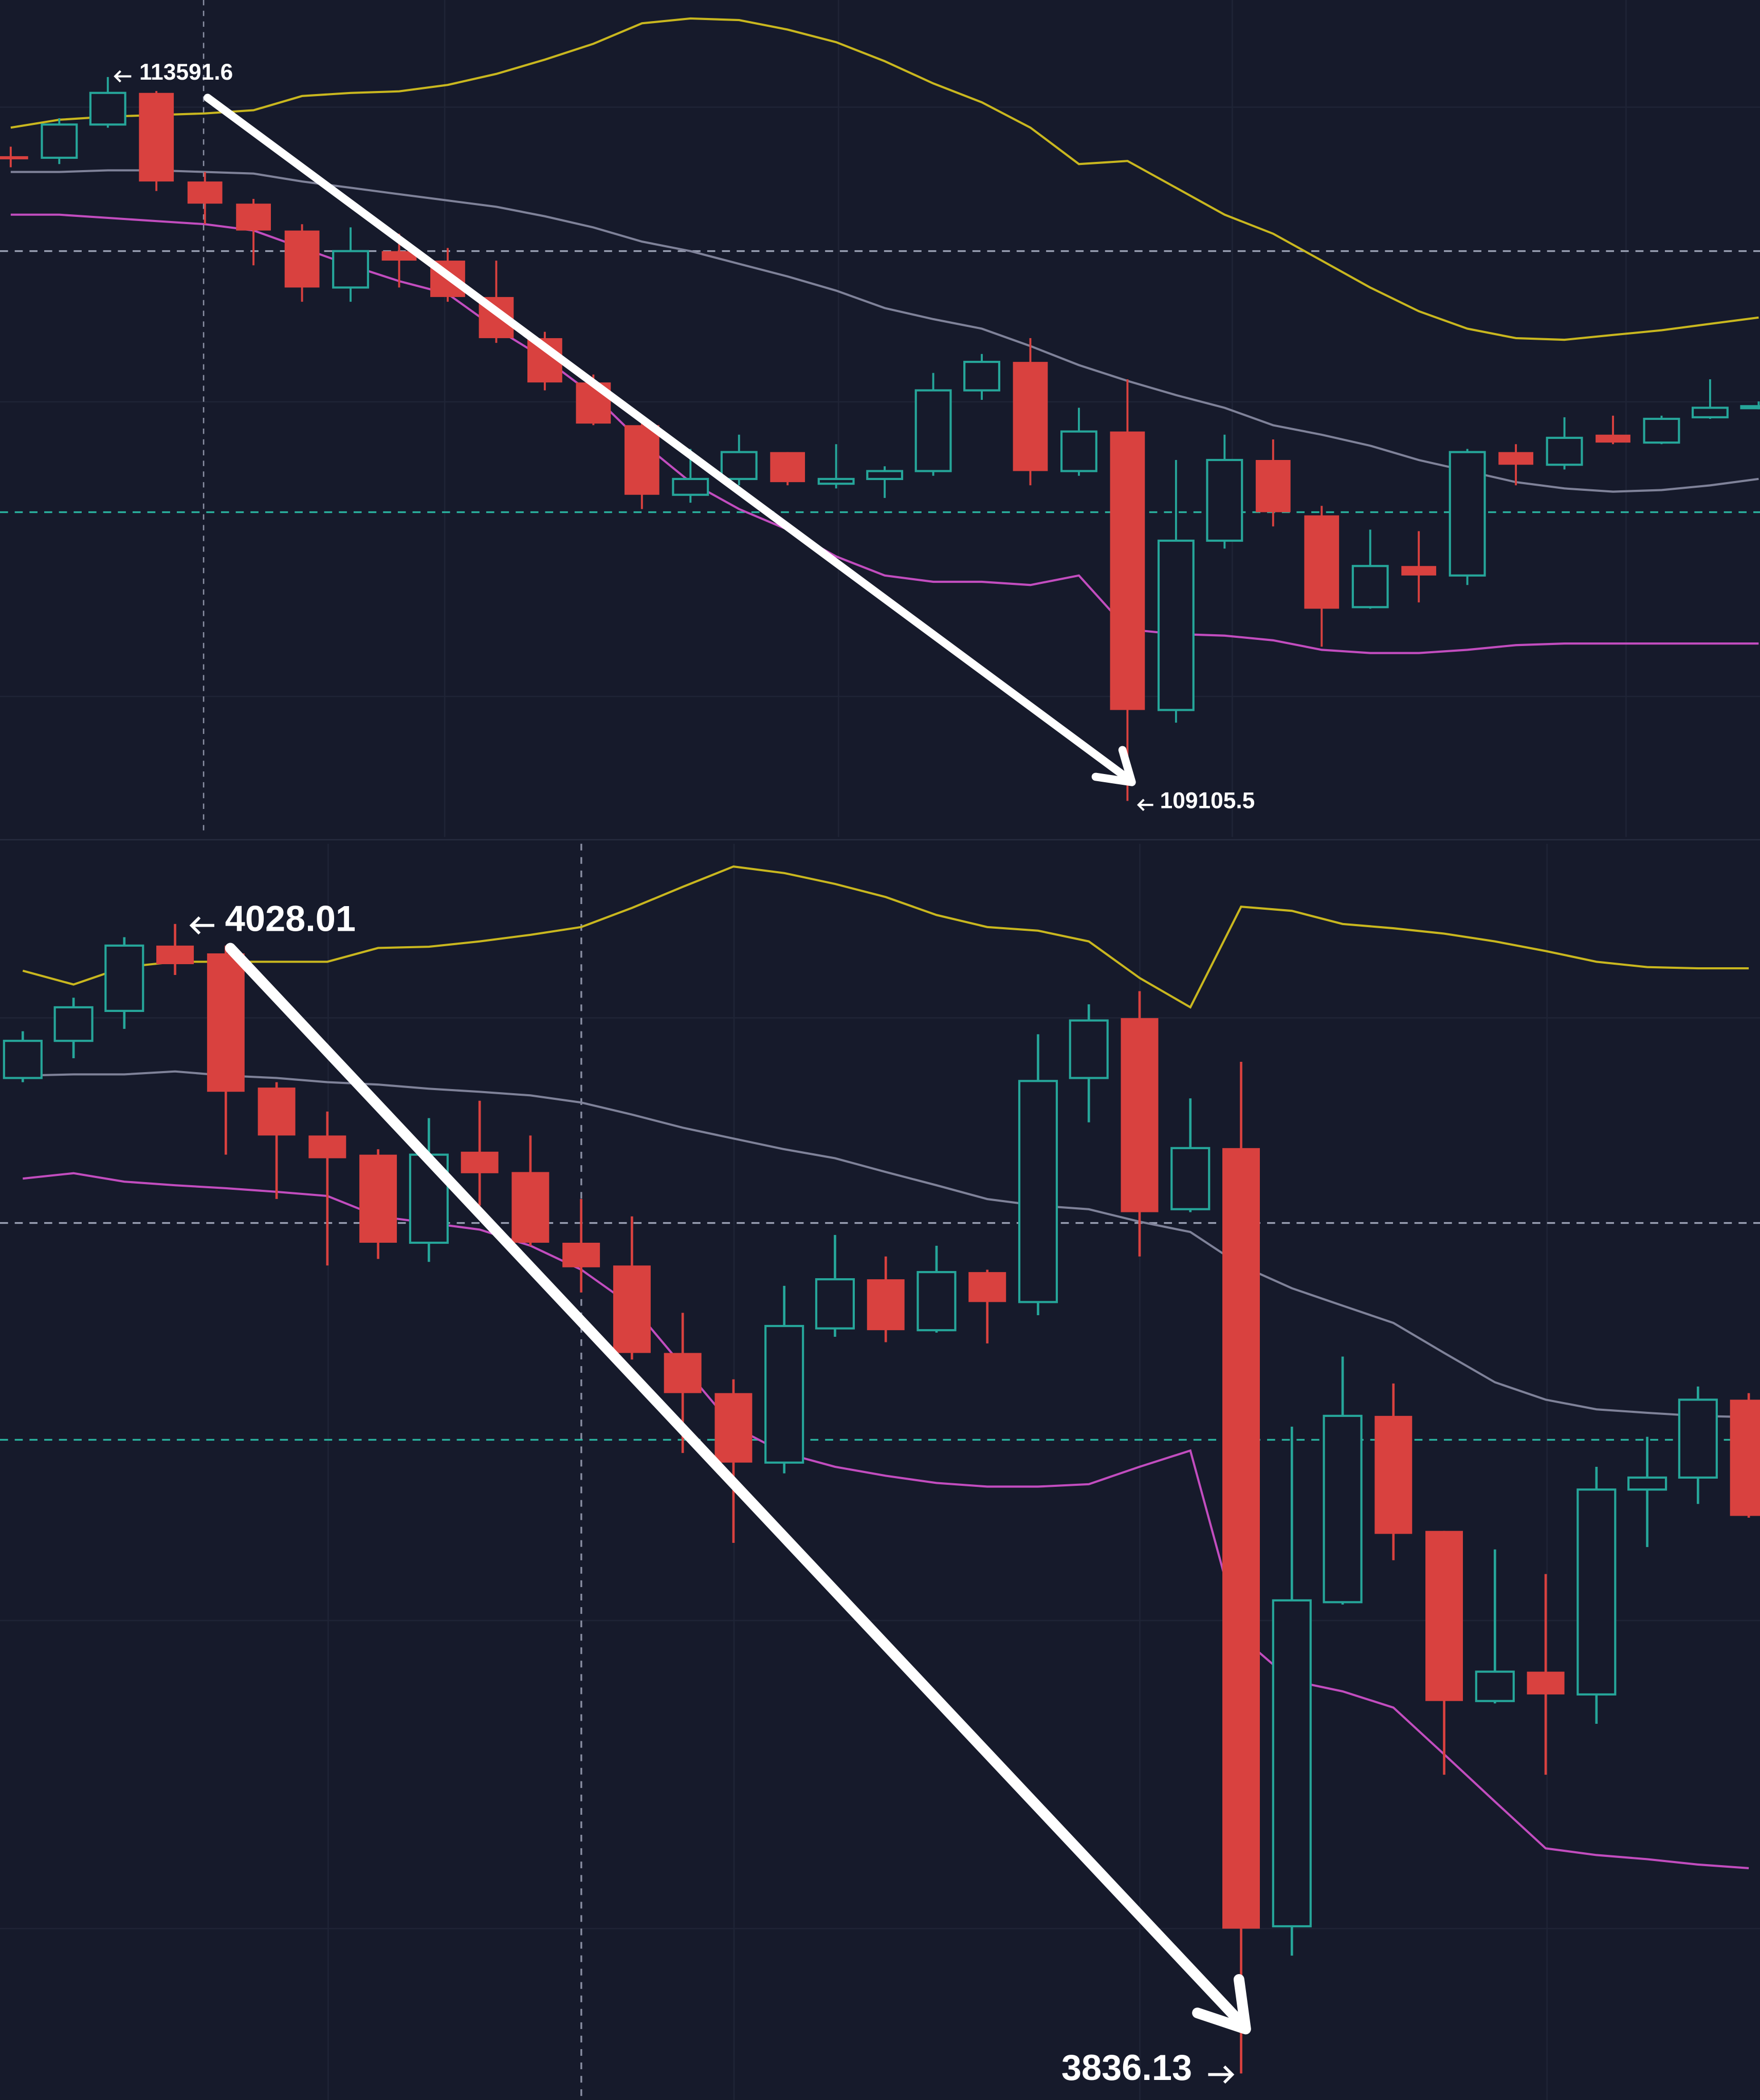 This screenshot has height=2100, width=1760. I want to click on price-label: 4028.01, so click(290, 918).